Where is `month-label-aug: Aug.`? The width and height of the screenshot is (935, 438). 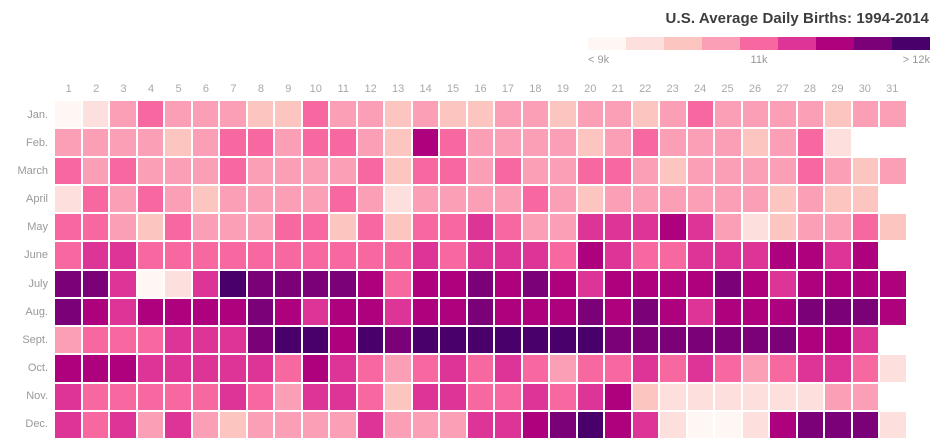 month-label-aug: Aug. is located at coordinates (36, 311).